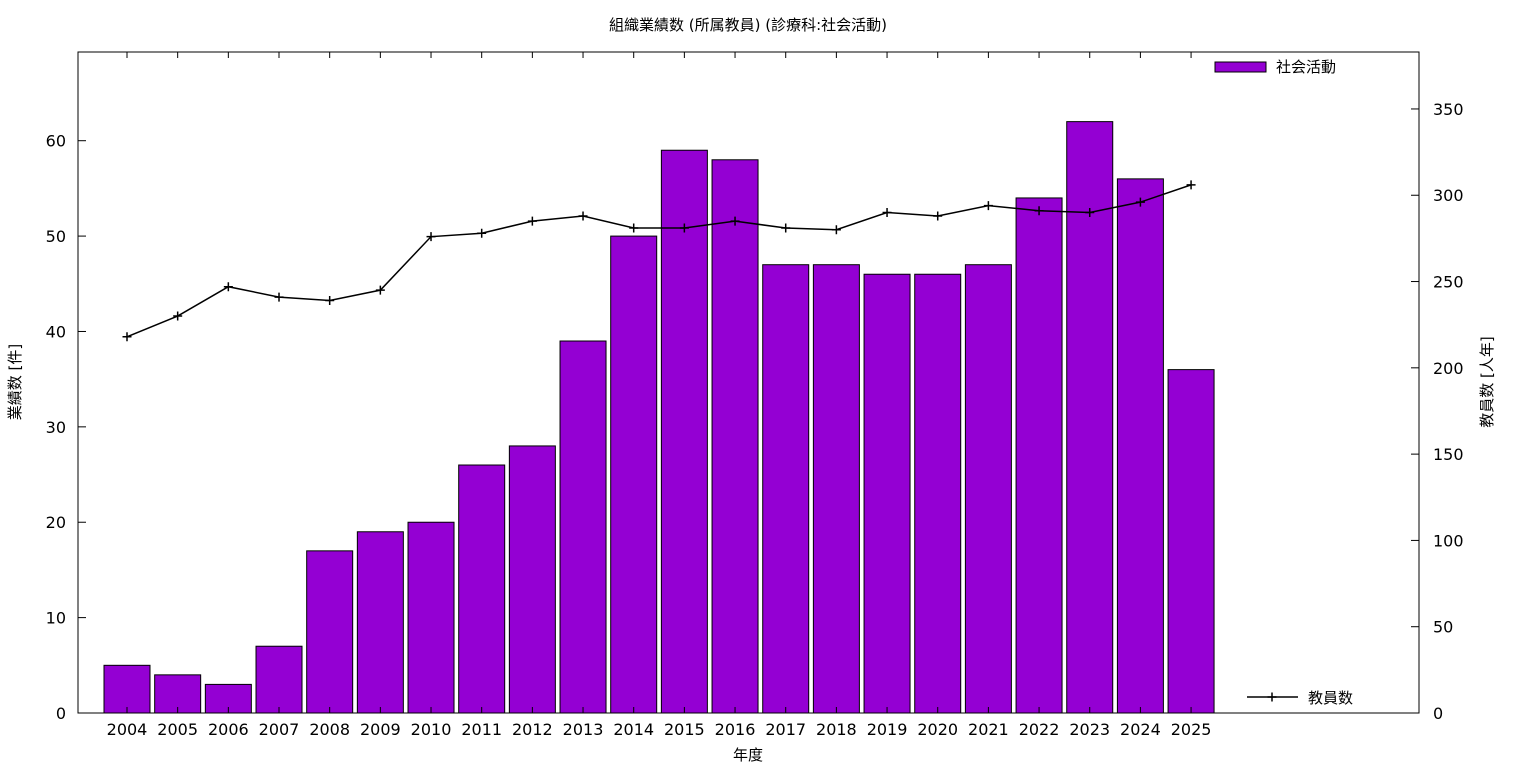 The height and width of the screenshot is (768, 1536). I want to click on chart-title: 組織業績数 (所属教員) (診療科:社会活動), so click(748, 25).